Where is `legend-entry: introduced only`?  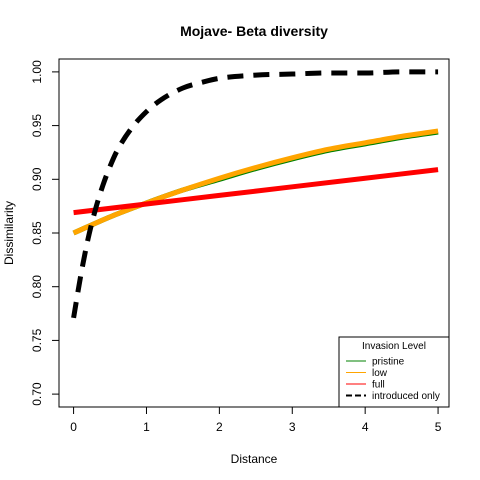 legend-entry: introduced only is located at coordinates (393, 396).